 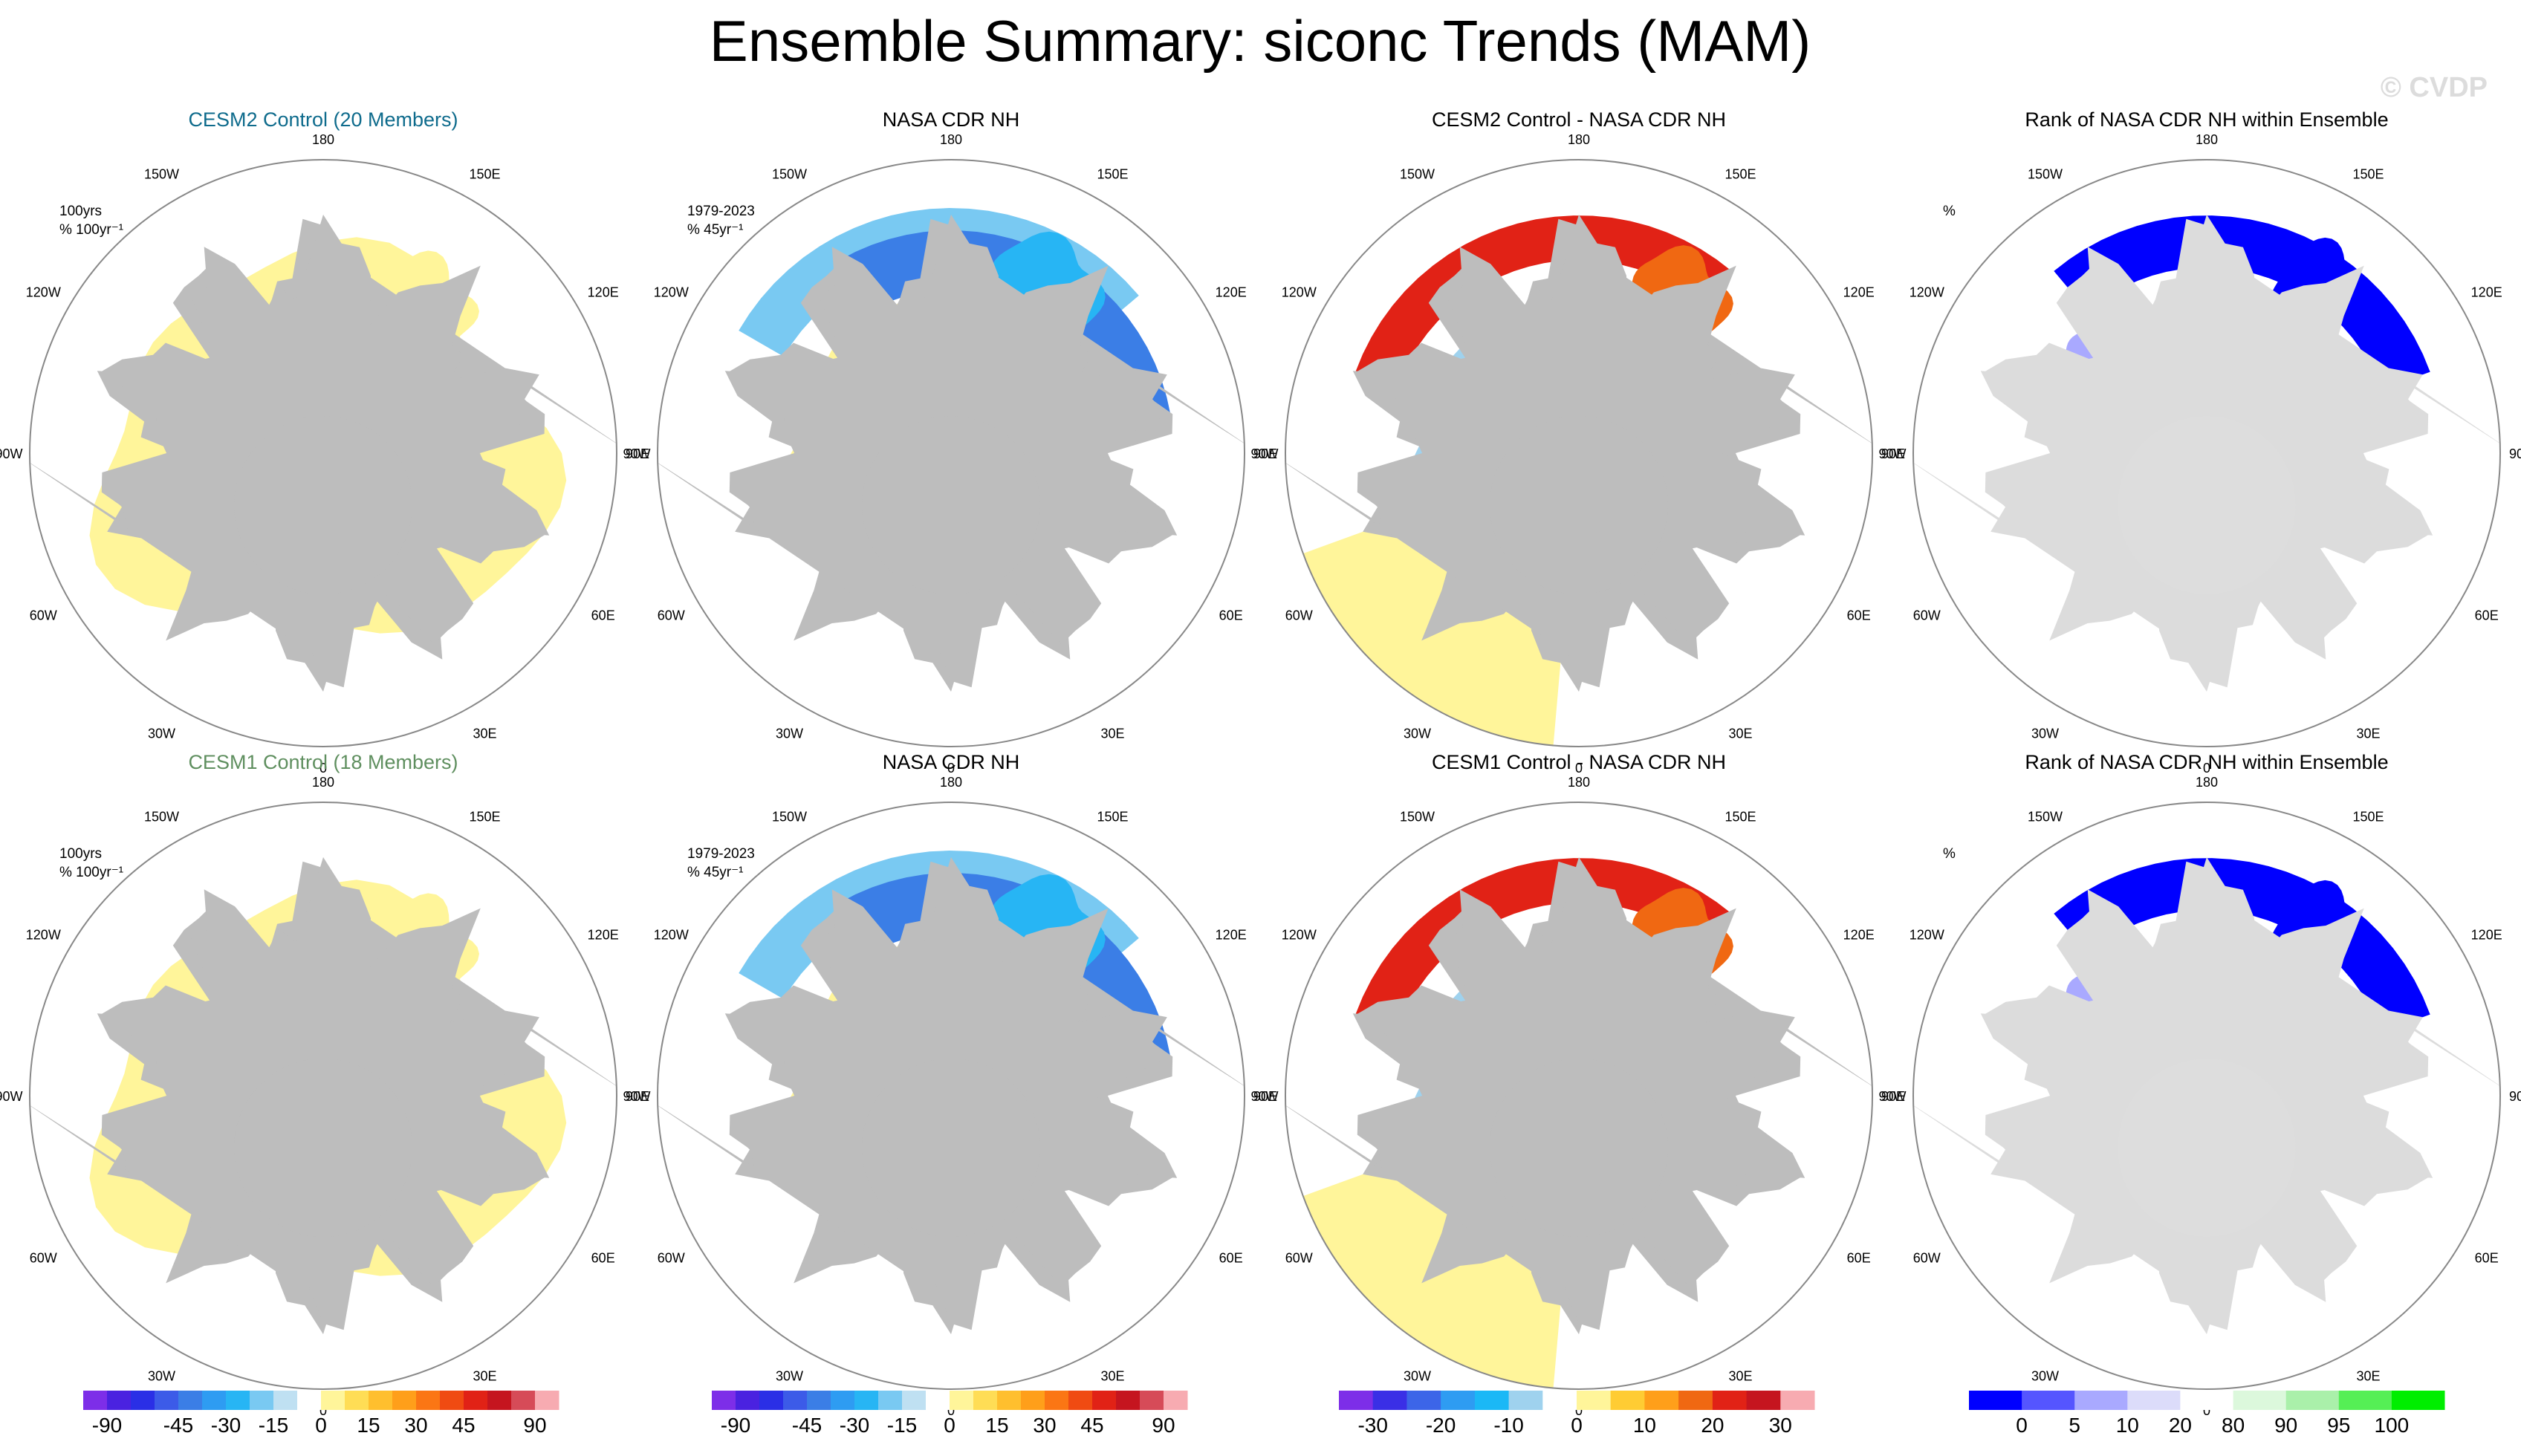 What do you see at coordinates (902, 1426) in the screenshot?
I see `colorbar-label: -15` at bounding box center [902, 1426].